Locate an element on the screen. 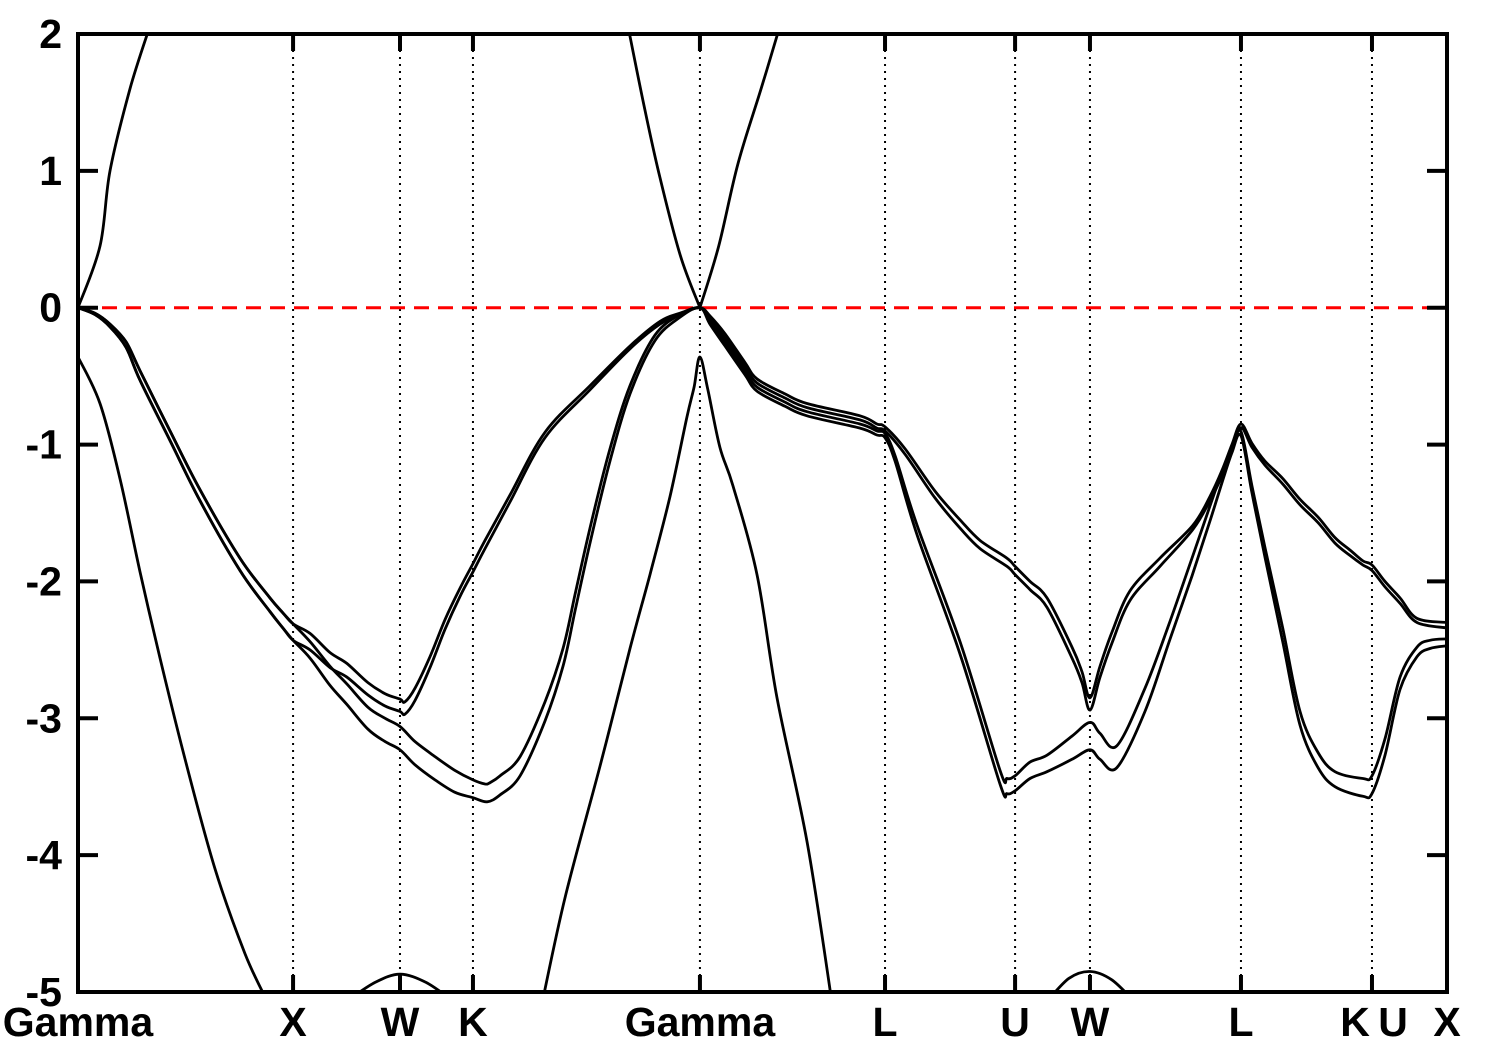 Image resolution: width=1500 pixels, height=1050 pixels. y-tick-label: -1 is located at coordinates (44, 445).